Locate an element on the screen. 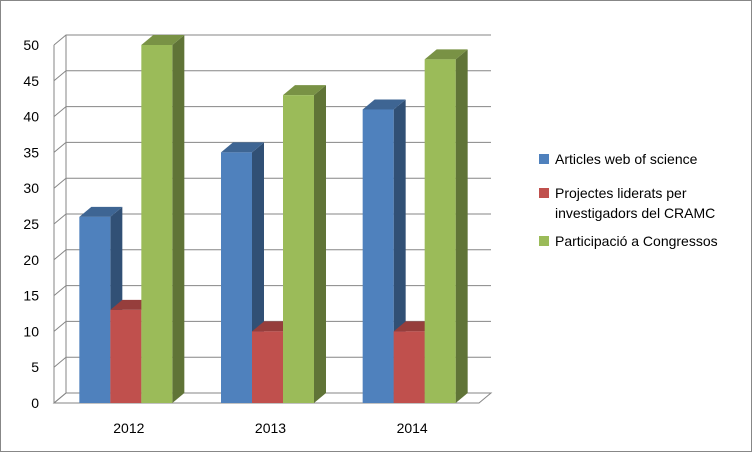 Image resolution: width=752 pixels, height=452 pixels. y-tick-label: 50 is located at coordinates (31, 45).